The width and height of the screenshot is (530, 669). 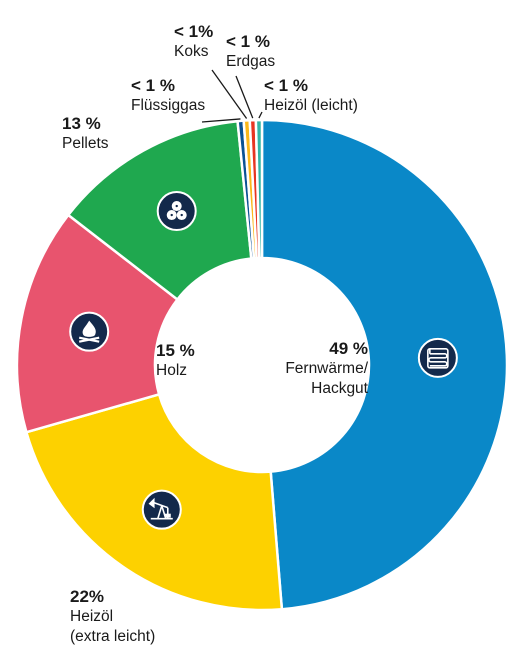 I want to click on heizoel-extra-line2: (extra leicht), so click(x=113, y=636).